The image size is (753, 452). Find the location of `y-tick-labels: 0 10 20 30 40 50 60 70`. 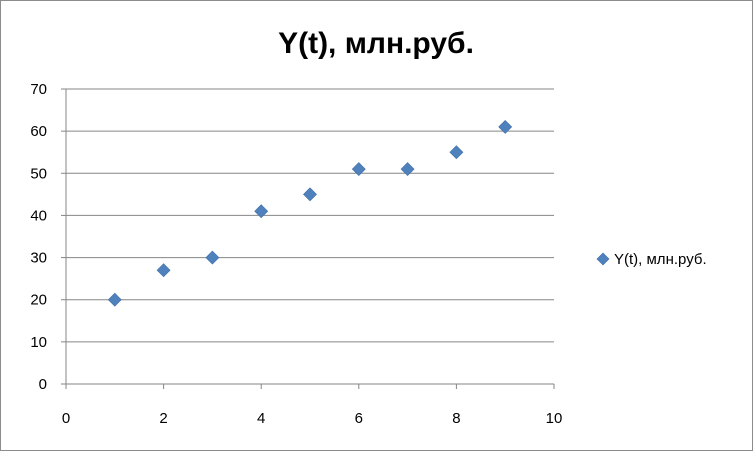

y-tick-labels: 0 10 20 30 40 50 60 70 is located at coordinates (38, 237).